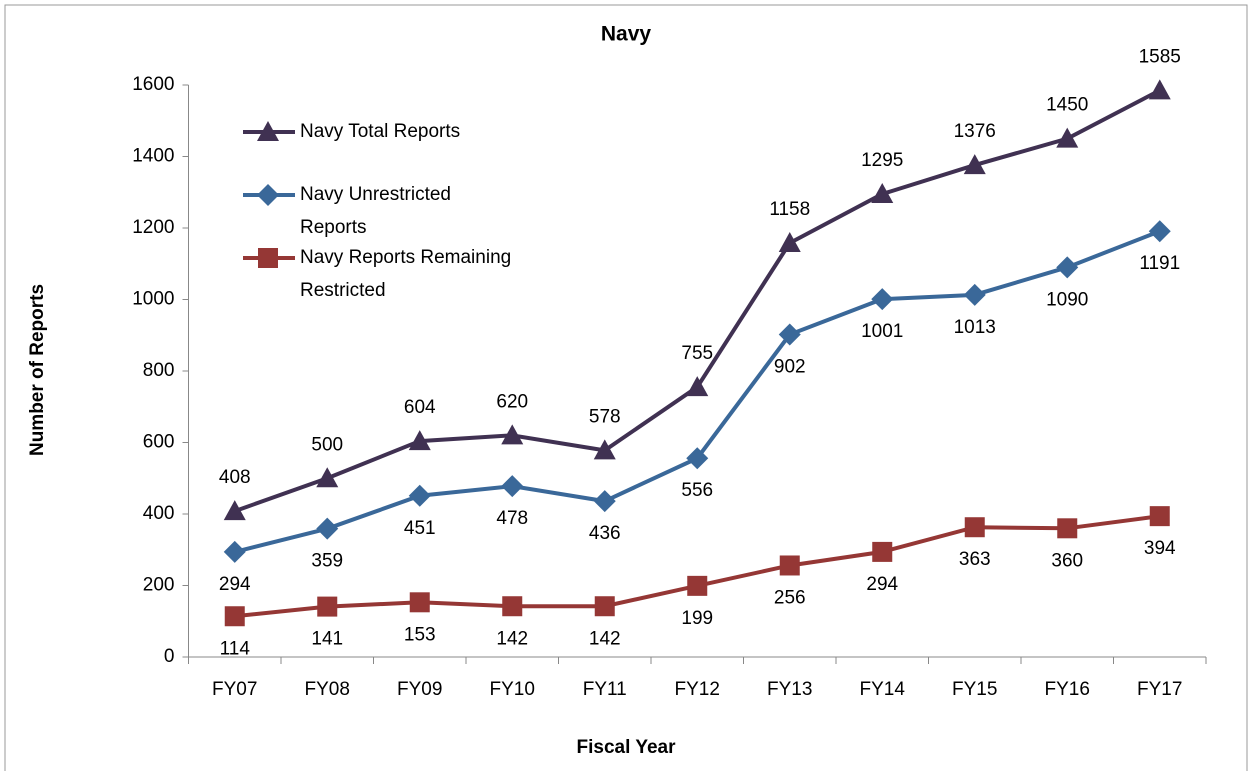 Image resolution: width=1253 pixels, height=771 pixels. I want to click on data-label: 500, so click(327, 444).